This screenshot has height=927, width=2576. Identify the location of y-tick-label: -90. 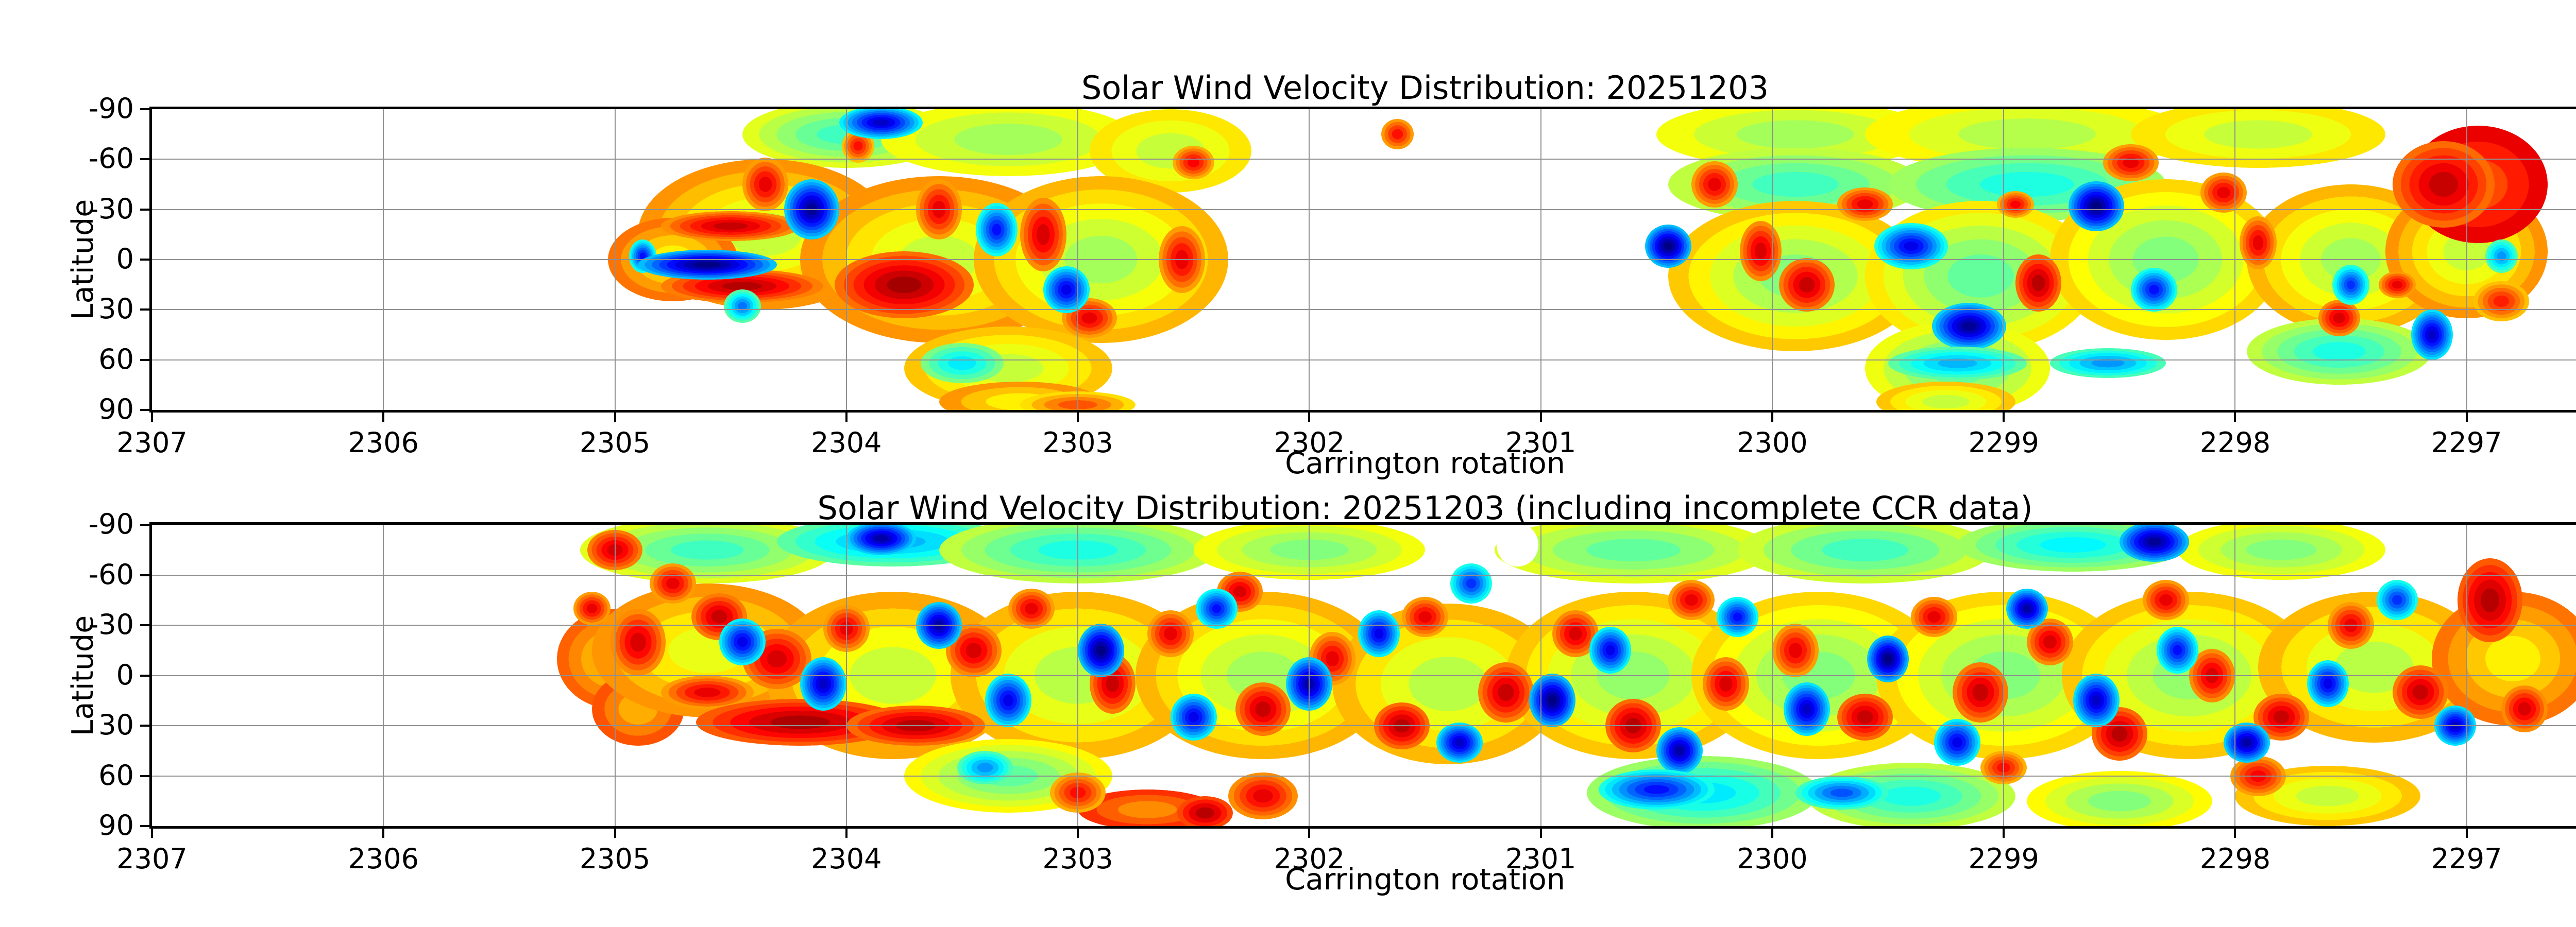
(111, 524).